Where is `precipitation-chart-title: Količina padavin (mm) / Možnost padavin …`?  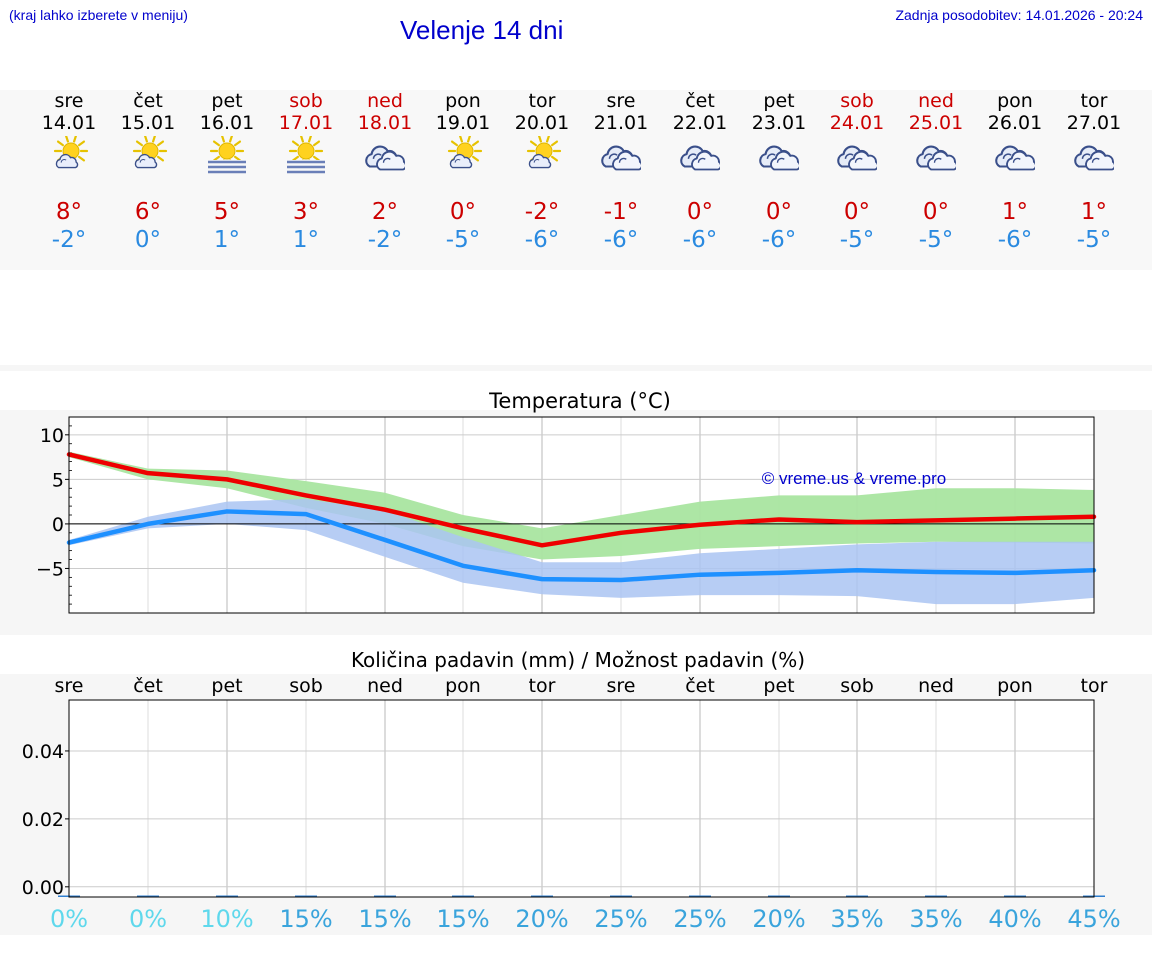
precipitation-chart-title: Količina padavin (mm) / Možnost padavin … is located at coordinates (578, 660).